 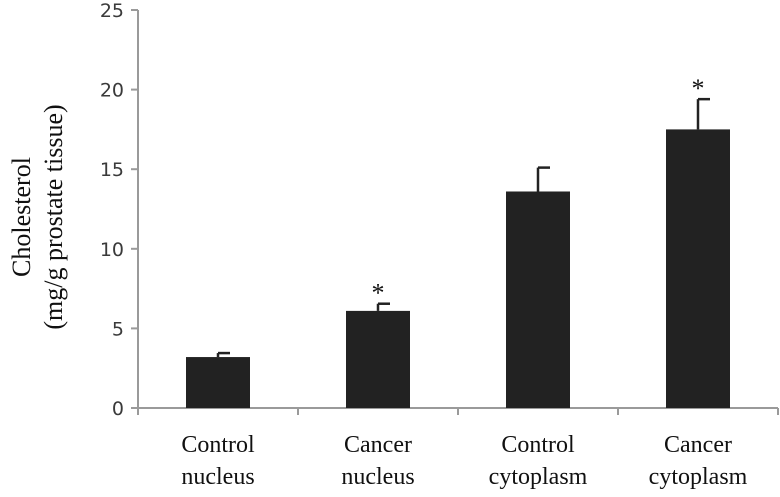 I want to click on x-tick-label: Cancer nucleus, so click(x=377, y=461).